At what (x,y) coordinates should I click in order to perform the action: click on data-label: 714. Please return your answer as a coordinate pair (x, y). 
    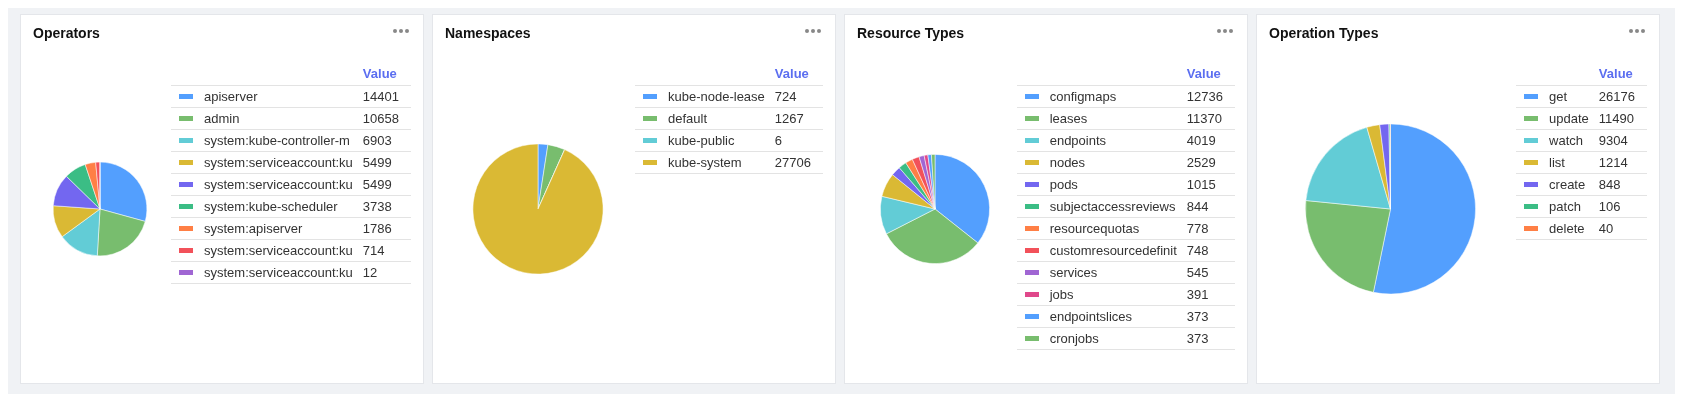
    Looking at the image, I should click on (373, 250).